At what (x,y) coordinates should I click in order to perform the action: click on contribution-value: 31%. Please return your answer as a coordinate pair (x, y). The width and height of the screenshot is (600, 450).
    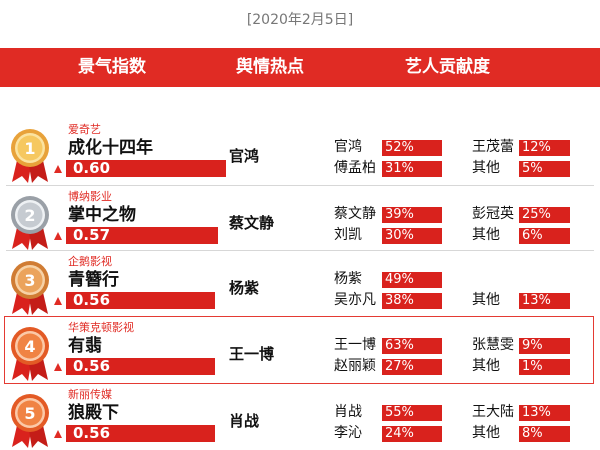
    Looking at the image, I should click on (399, 168).